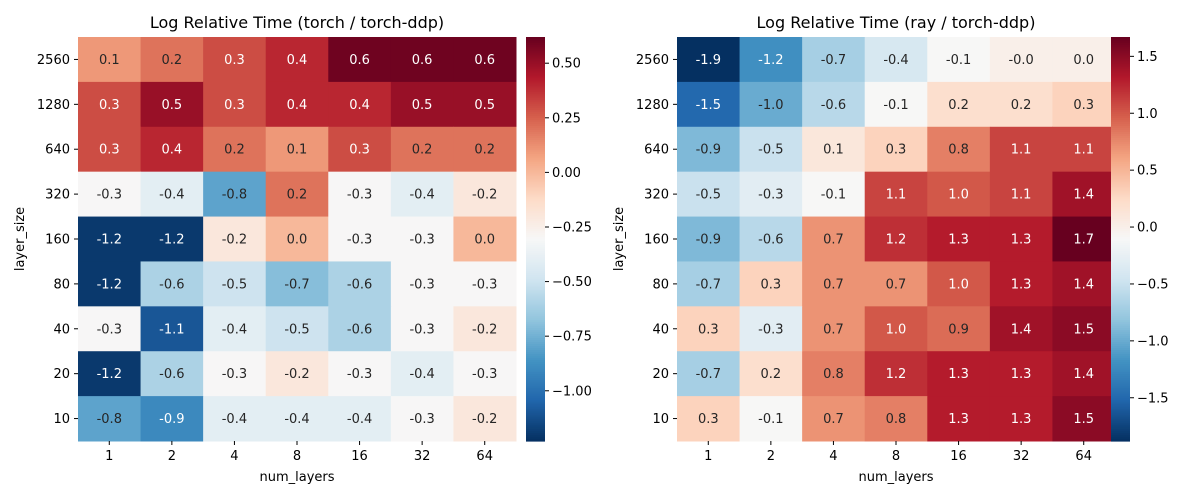  I want to click on cell-annotation: -0.3, so click(421, 284).